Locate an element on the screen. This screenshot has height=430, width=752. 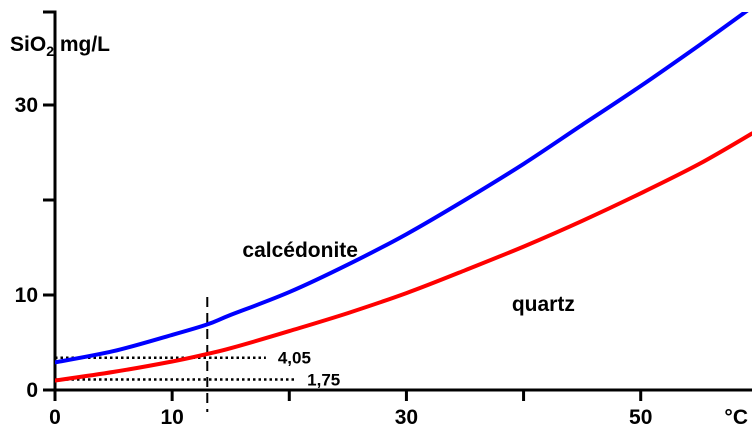
series-label: calcédonite is located at coordinates (300, 250).